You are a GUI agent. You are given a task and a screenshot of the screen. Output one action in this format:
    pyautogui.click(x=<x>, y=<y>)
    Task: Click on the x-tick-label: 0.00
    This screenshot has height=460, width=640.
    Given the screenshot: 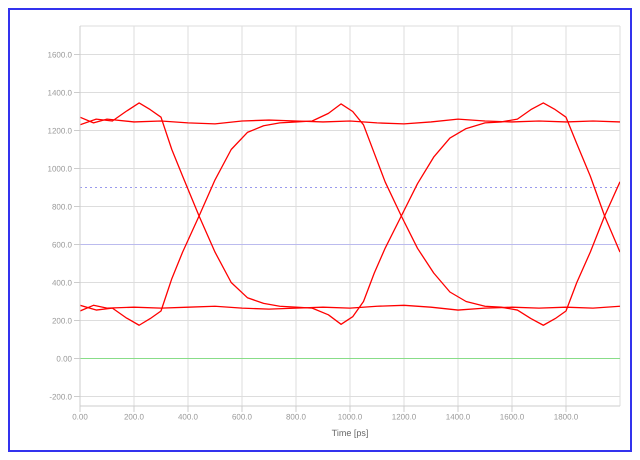 What is the action you would take?
    pyautogui.click(x=80, y=417)
    